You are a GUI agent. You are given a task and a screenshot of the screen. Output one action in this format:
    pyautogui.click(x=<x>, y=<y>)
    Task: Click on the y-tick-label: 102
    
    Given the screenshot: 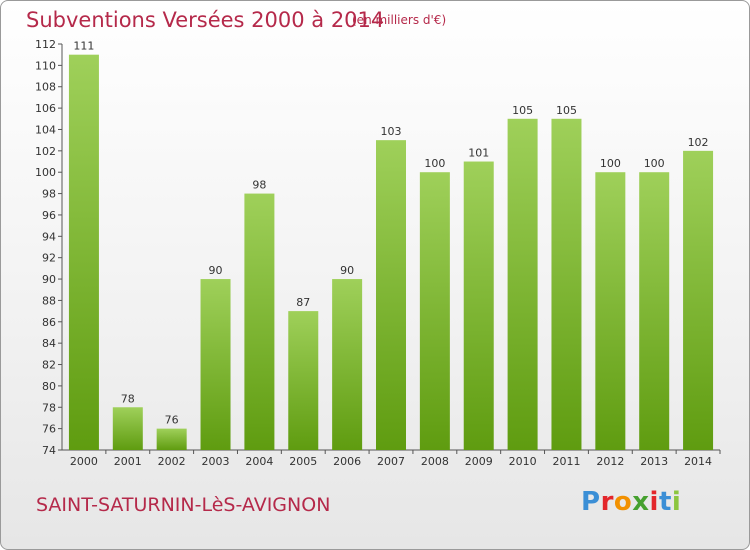 What is the action you would take?
    pyautogui.click(x=45, y=151)
    